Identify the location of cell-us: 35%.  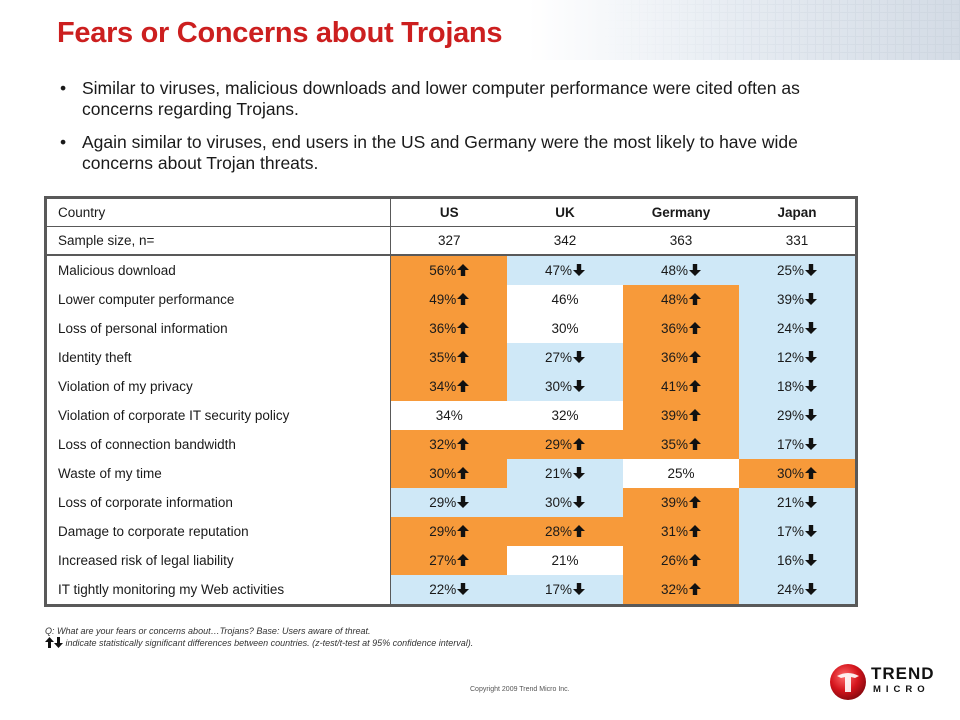
(449, 357).